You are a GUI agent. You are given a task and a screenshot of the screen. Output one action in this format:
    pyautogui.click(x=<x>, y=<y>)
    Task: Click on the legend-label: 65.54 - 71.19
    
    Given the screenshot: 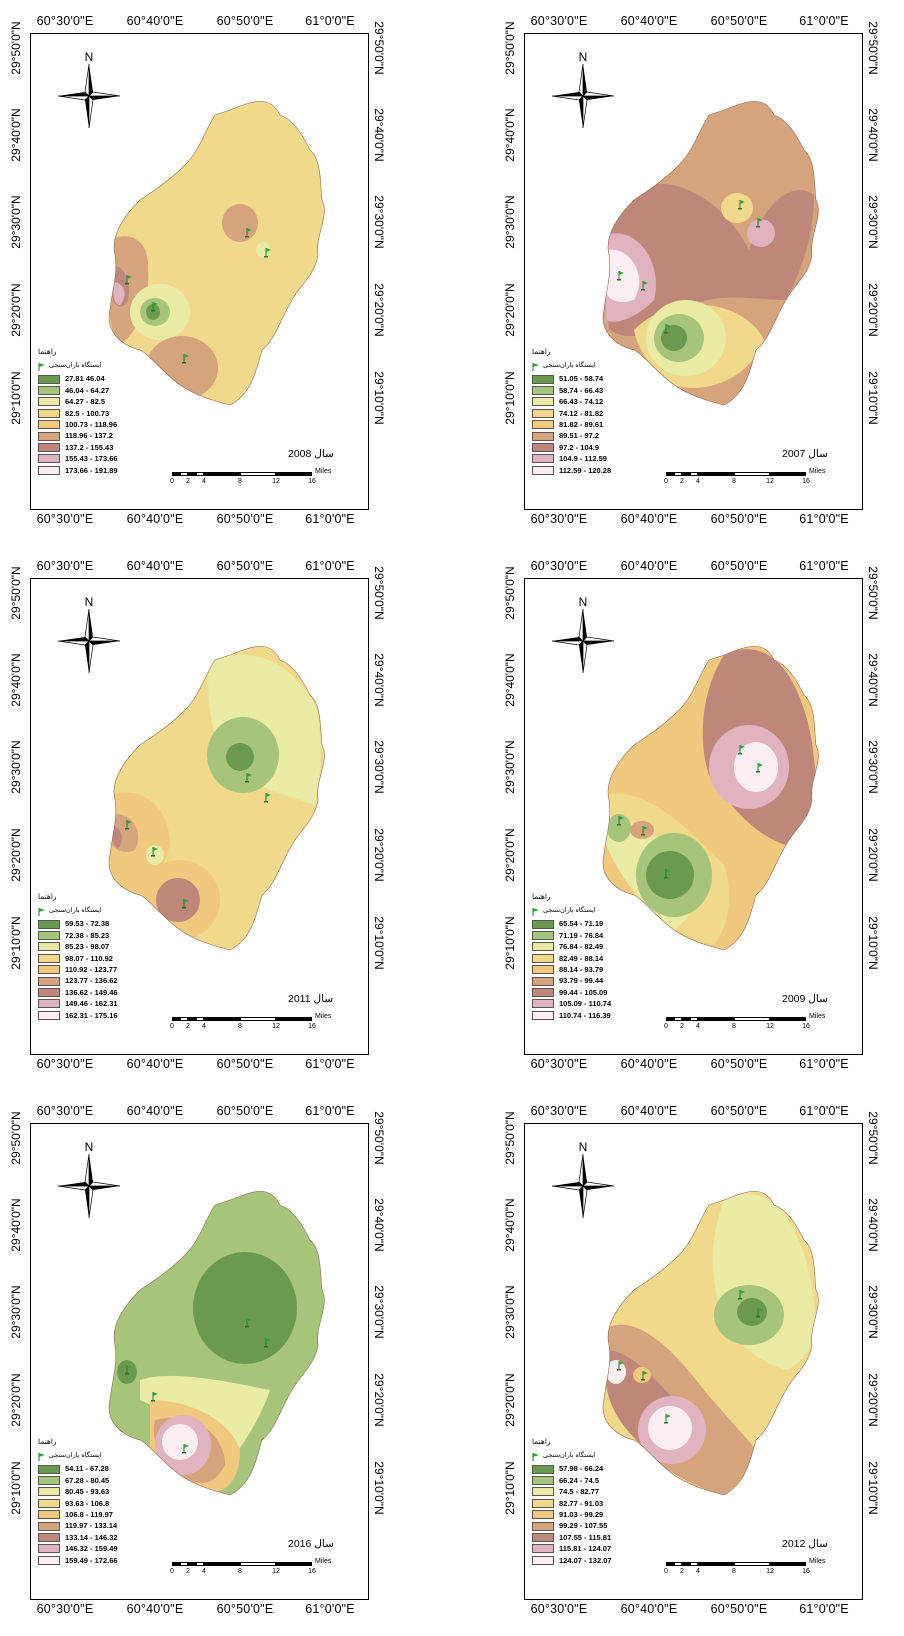 What is the action you would take?
    pyautogui.click(x=581, y=924)
    